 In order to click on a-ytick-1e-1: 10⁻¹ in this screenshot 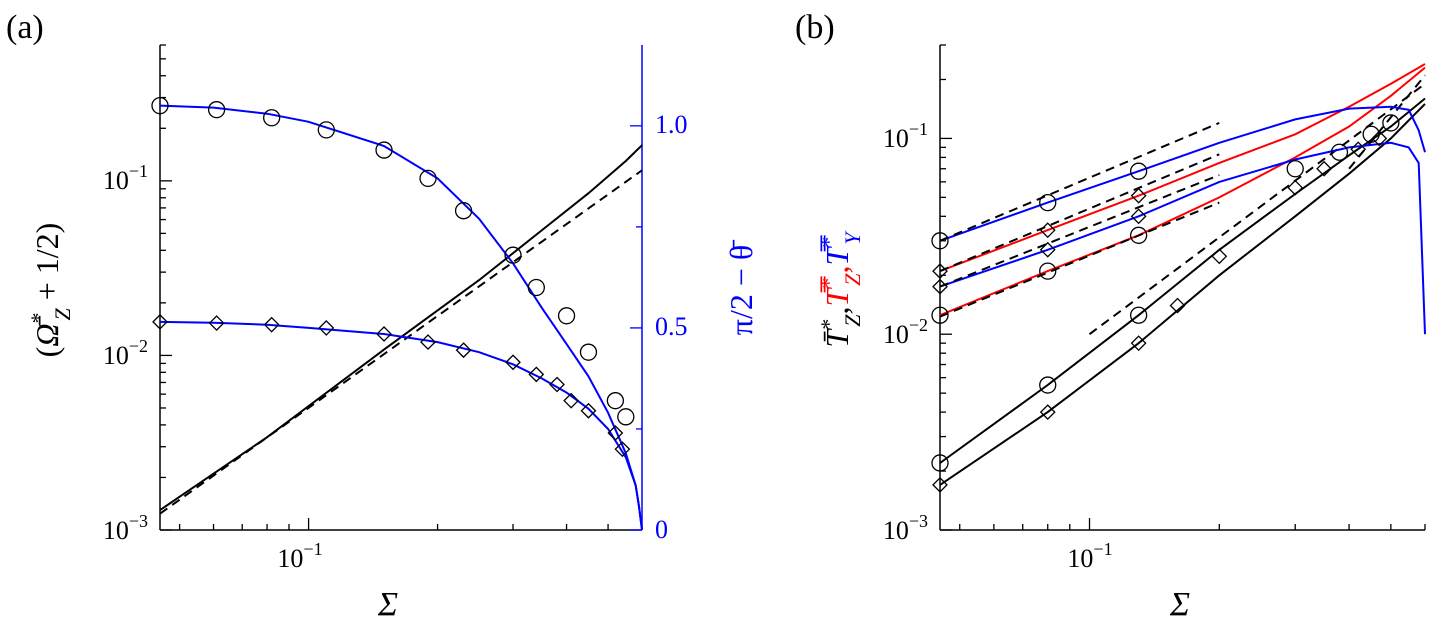, I will do `click(125, 178)`.